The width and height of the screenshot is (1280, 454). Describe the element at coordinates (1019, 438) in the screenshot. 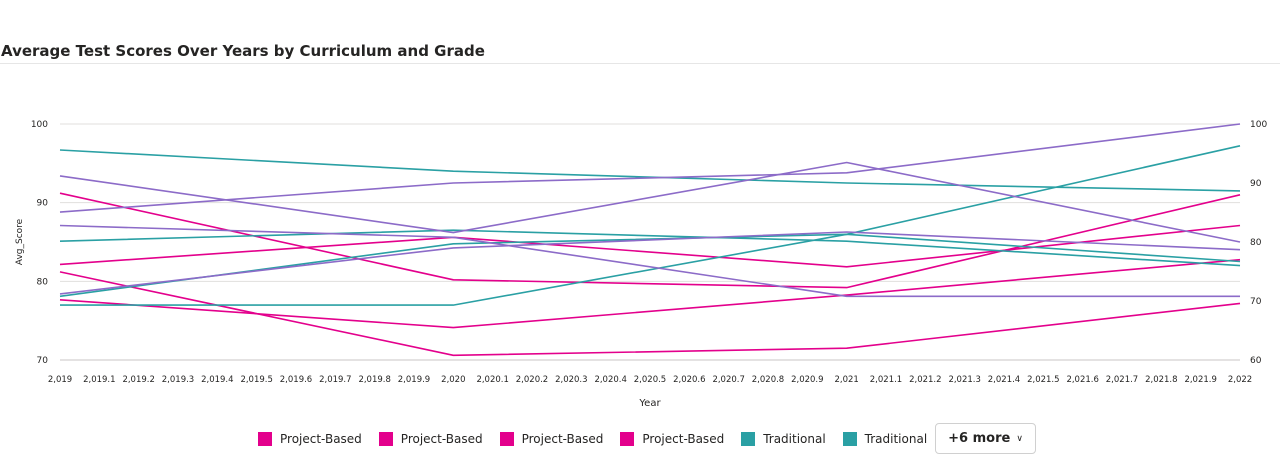

I see `chevron-down-icon: ∨` at that location.